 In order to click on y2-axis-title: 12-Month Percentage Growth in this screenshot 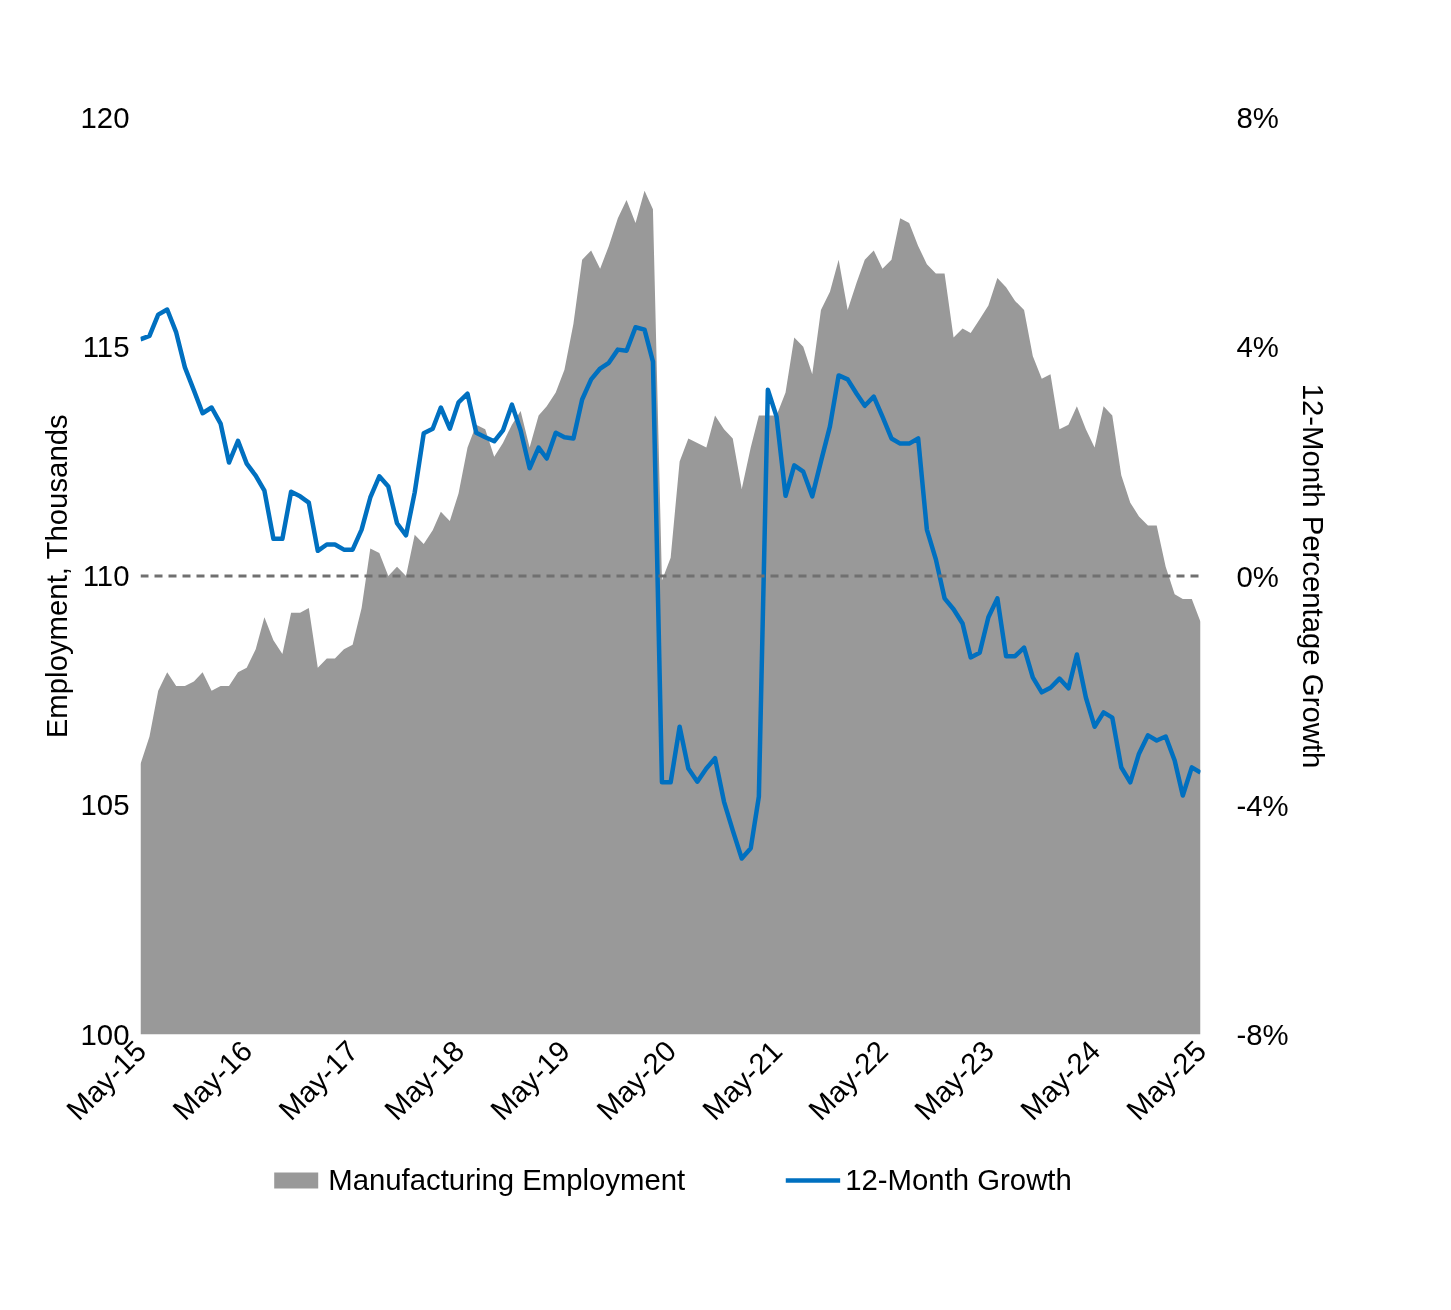, I will do `click(1313, 576)`.